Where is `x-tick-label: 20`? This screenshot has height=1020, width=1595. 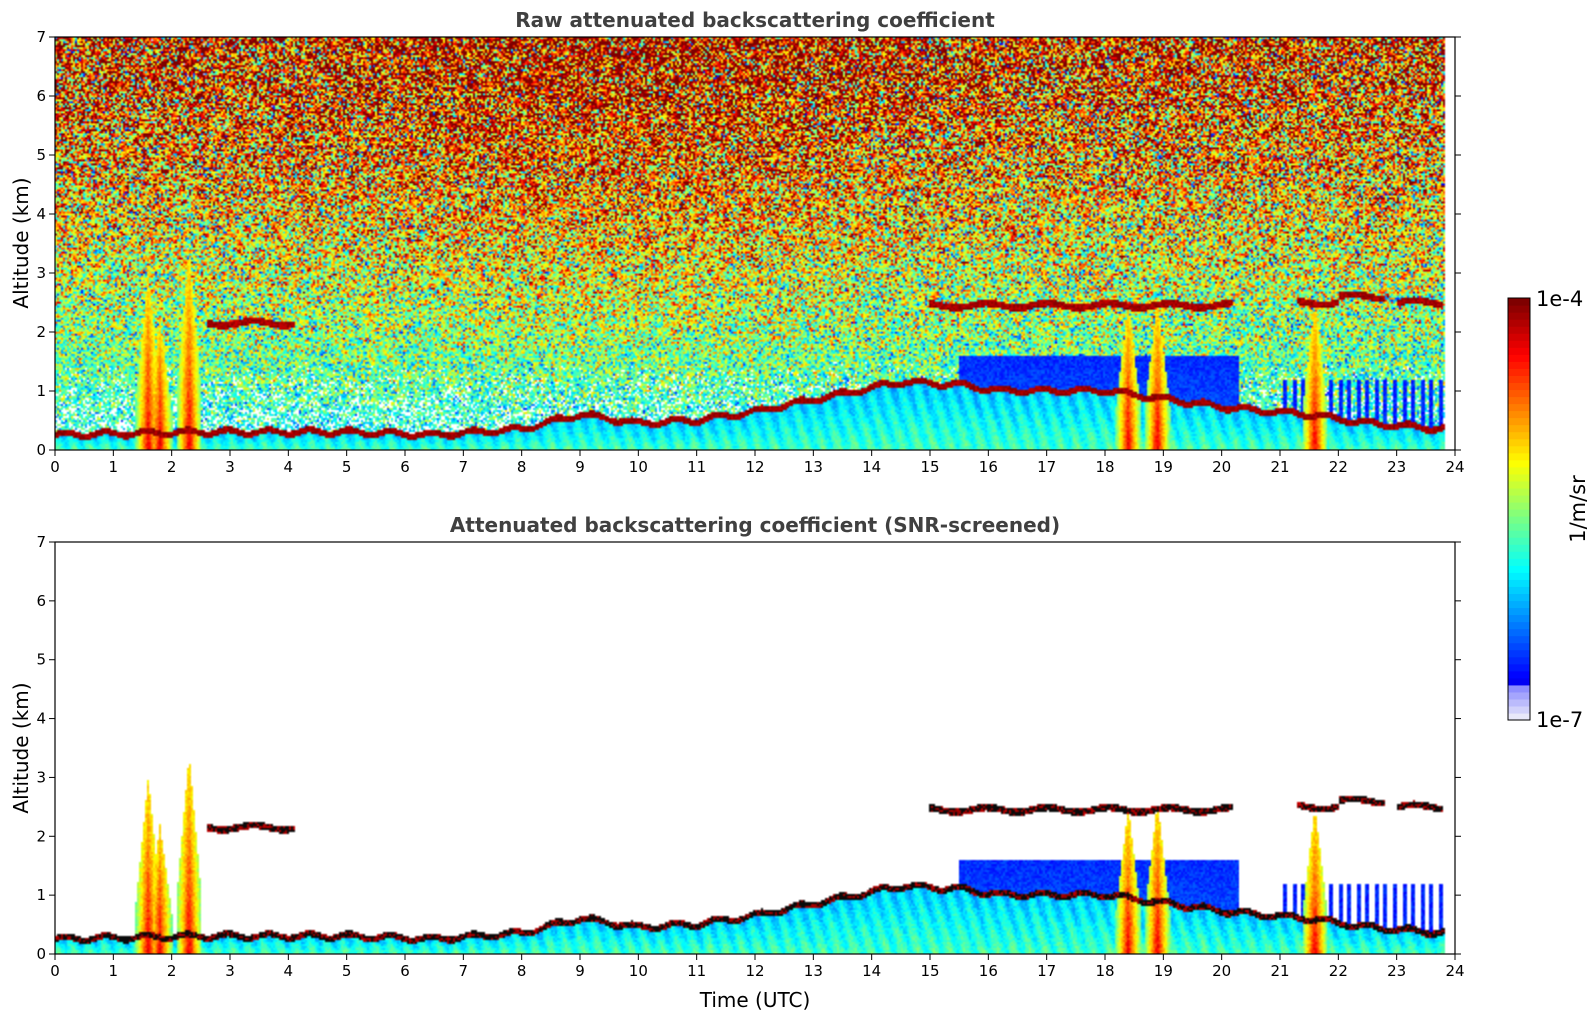 x-tick-label: 20 is located at coordinates (1221, 971).